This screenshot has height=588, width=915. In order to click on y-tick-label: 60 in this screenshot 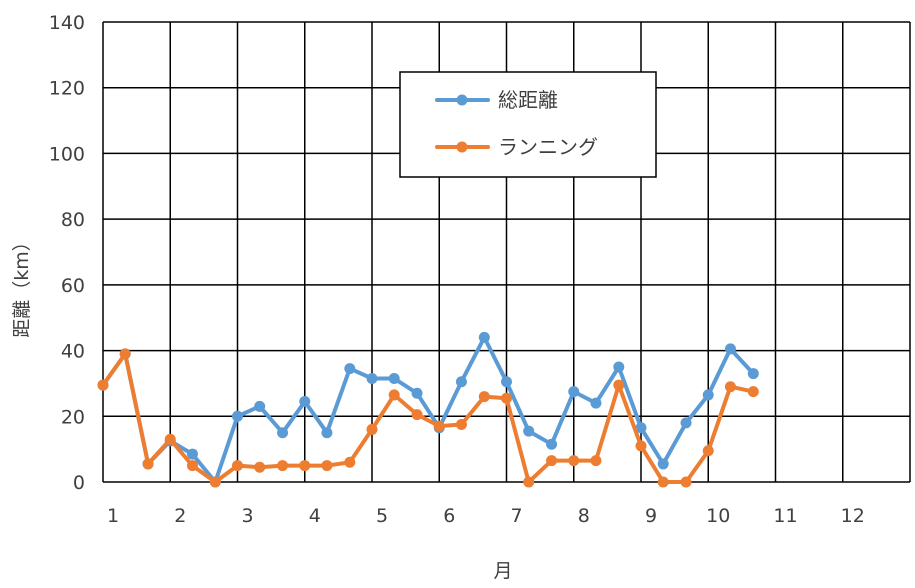, I will do `click(73, 286)`.